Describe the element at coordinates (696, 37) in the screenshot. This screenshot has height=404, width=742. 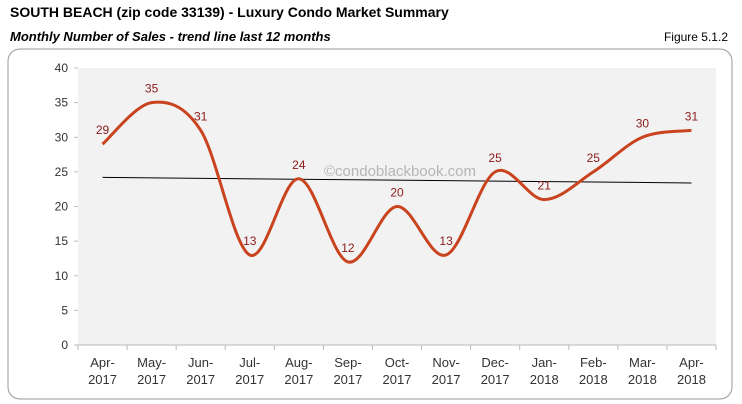
I see `figure-label: Figure 5.1.2` at that location.